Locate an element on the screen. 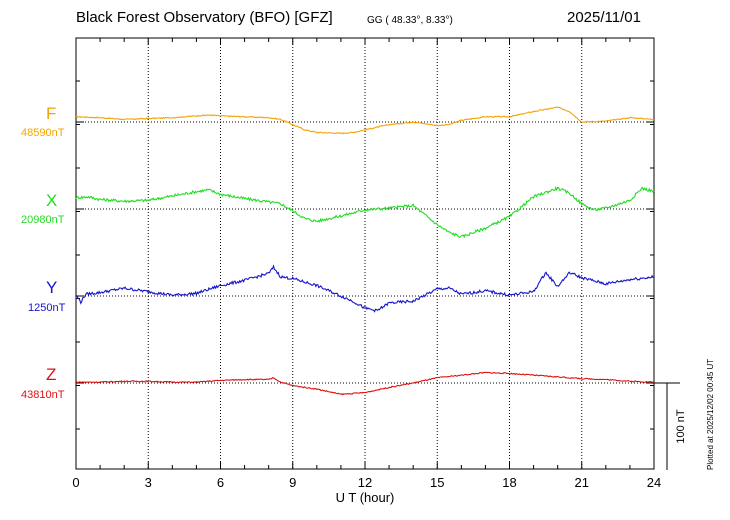 The width and height of the screenshot is (730, 520). component-label-f: F is located at coordinates (51, 113).